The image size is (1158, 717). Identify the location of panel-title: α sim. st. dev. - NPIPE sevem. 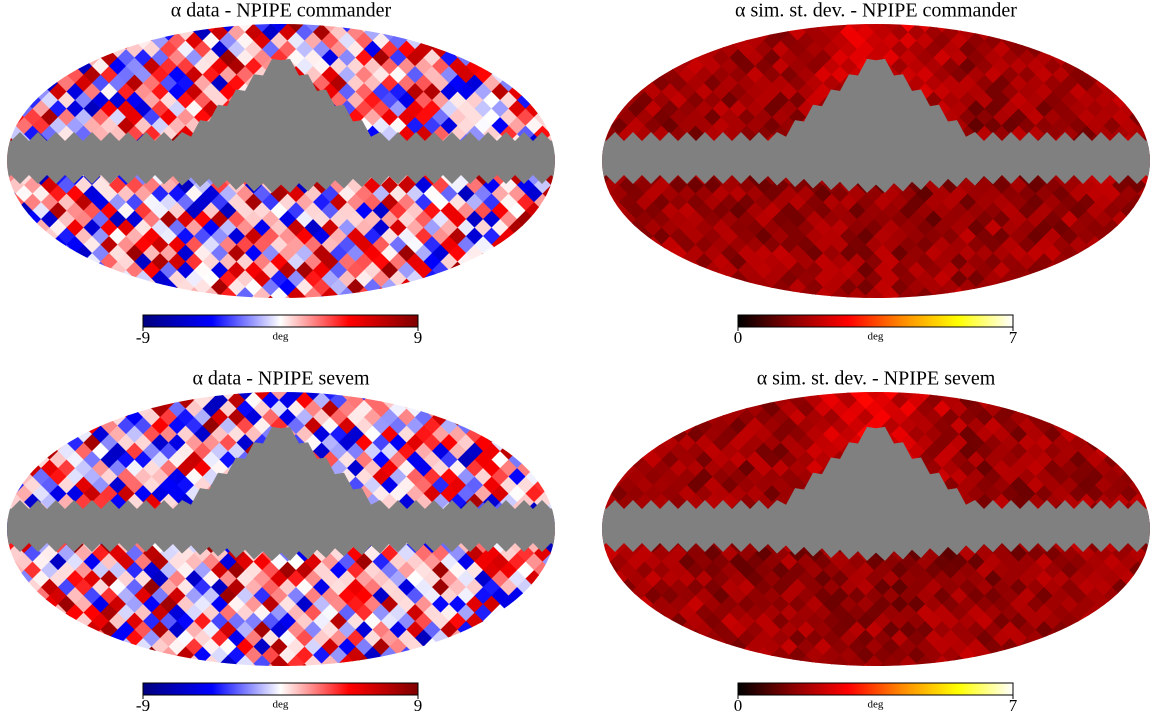
(876, 379).